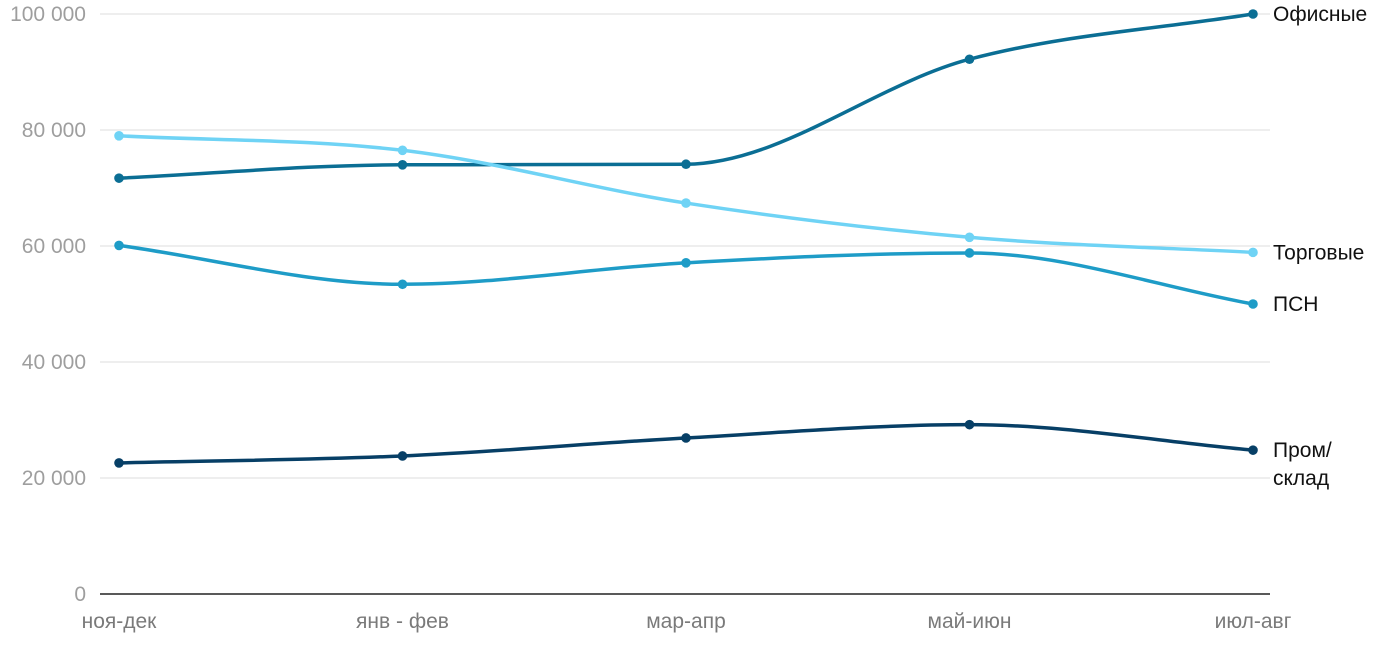 This screenshot has height=650, width=1400. Describe the element at coordinates (48, 14) in the screenshot. I see `y-tick-label: 100 000` at that location.